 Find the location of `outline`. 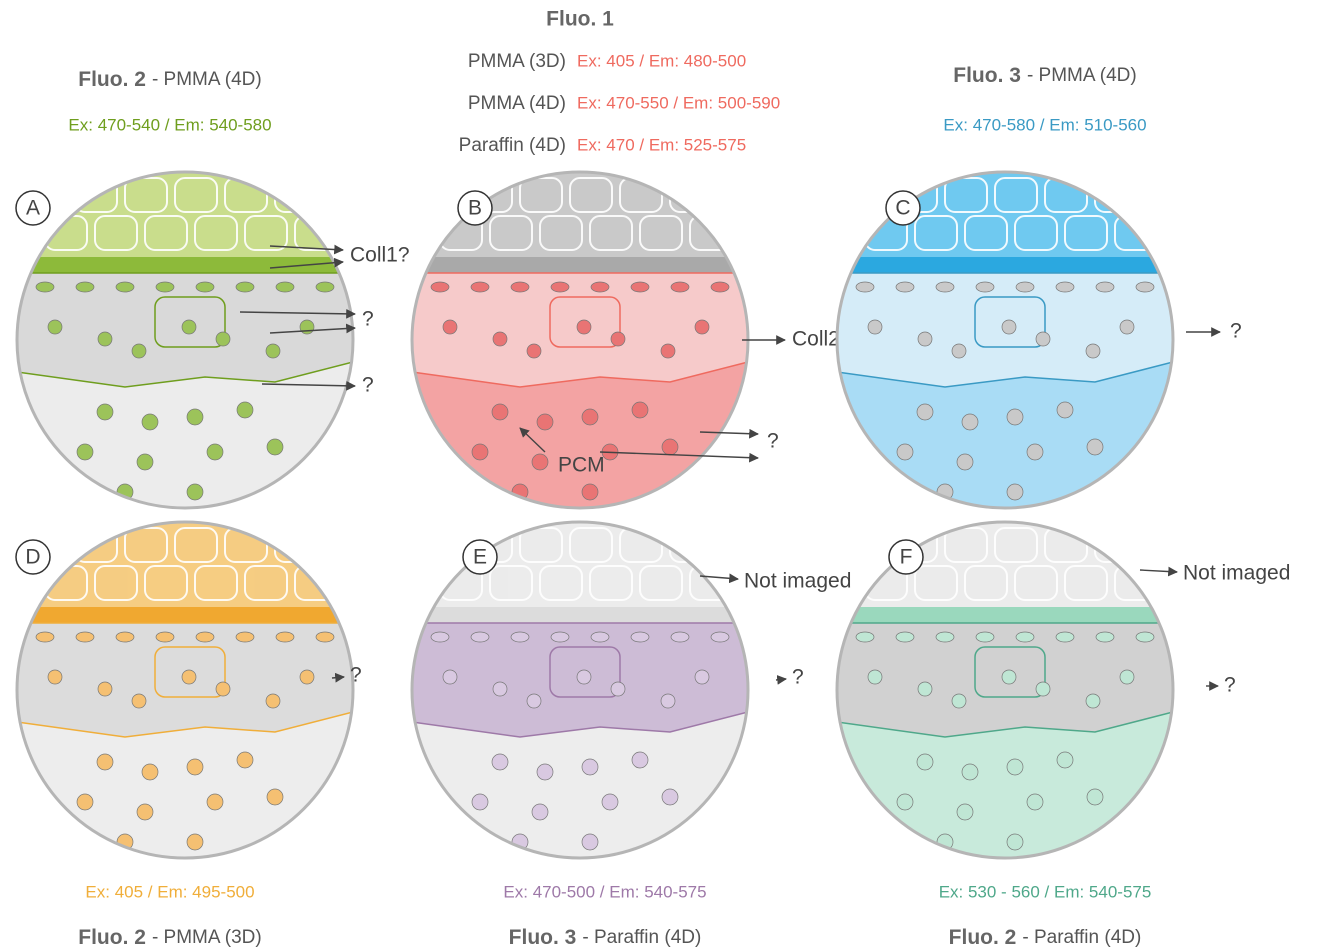

outline is located at coordinates (1005, 690).